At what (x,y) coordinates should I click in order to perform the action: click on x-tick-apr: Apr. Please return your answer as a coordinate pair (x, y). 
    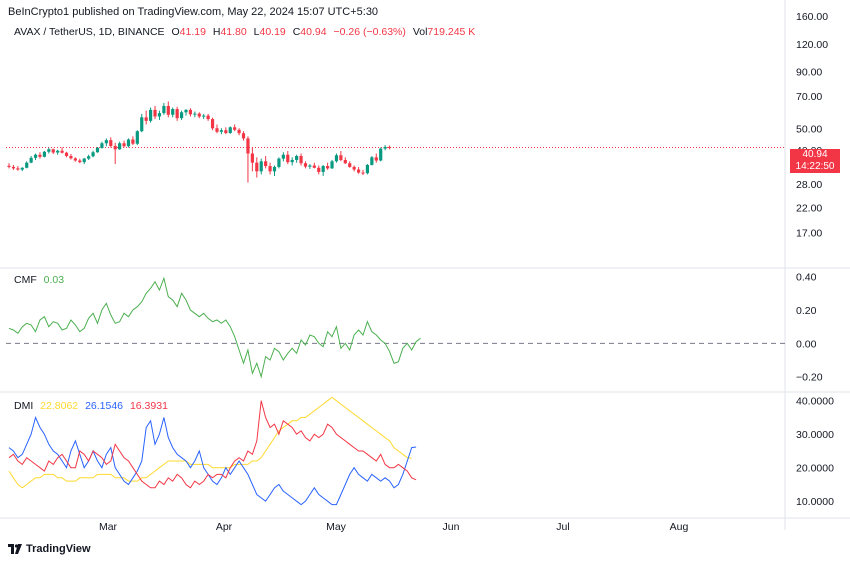
    Looking at the image, I should click on (224, 527).